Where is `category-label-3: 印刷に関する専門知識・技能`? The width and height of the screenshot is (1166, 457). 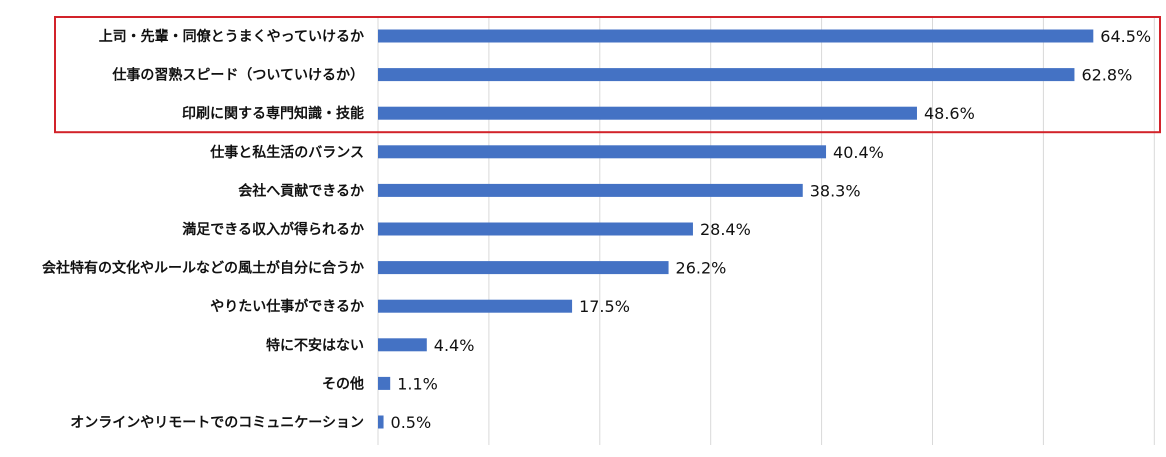 category-label-3: 印刷に関する専門知識・技能 is located at coordinates (273, 113).